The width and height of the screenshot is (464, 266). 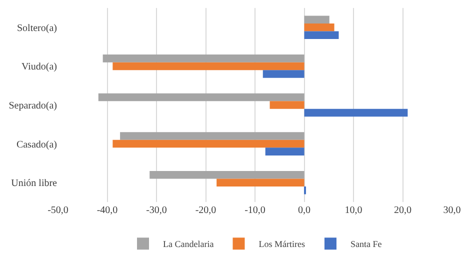 What do you see at coordinates (37, 28) in the screenshot?
I see `y-tick-label: Soltero(a)` at bounding box center [37, 28].